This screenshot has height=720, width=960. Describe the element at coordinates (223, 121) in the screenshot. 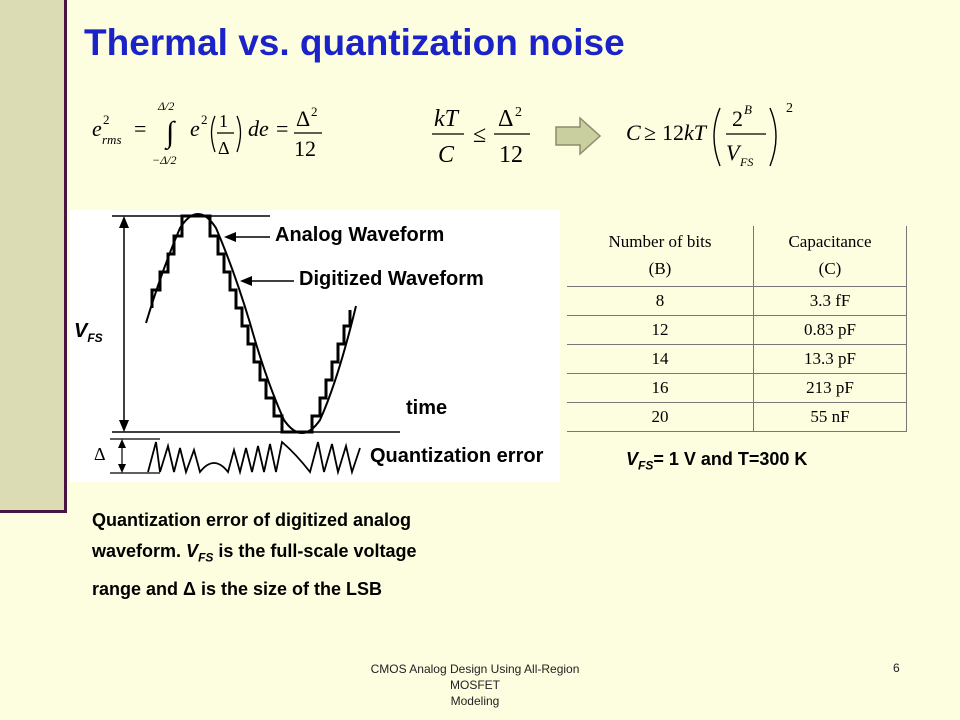

I see `svg-text: 1` at that location.